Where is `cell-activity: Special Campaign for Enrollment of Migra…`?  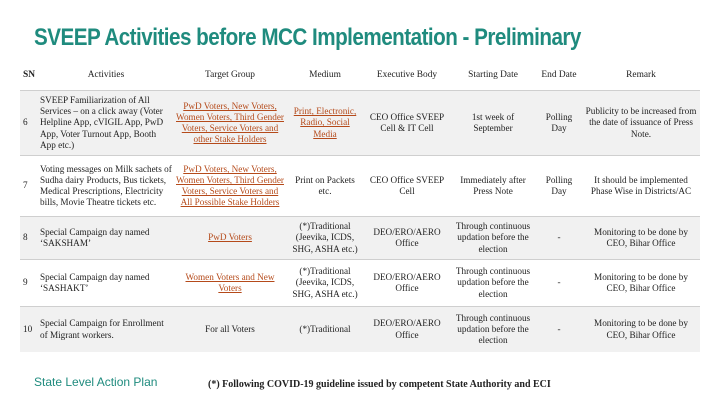
cell-activity: Special Campaign for Enrollment of Migra… is located at coordinates (106, 329).